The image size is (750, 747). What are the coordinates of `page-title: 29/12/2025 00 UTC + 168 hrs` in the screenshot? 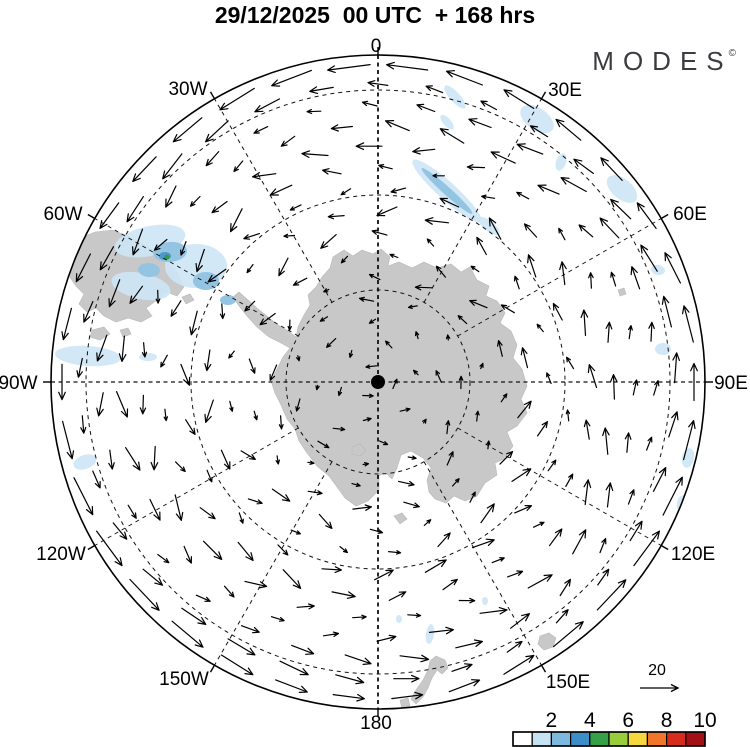 It's located at (375, 15).